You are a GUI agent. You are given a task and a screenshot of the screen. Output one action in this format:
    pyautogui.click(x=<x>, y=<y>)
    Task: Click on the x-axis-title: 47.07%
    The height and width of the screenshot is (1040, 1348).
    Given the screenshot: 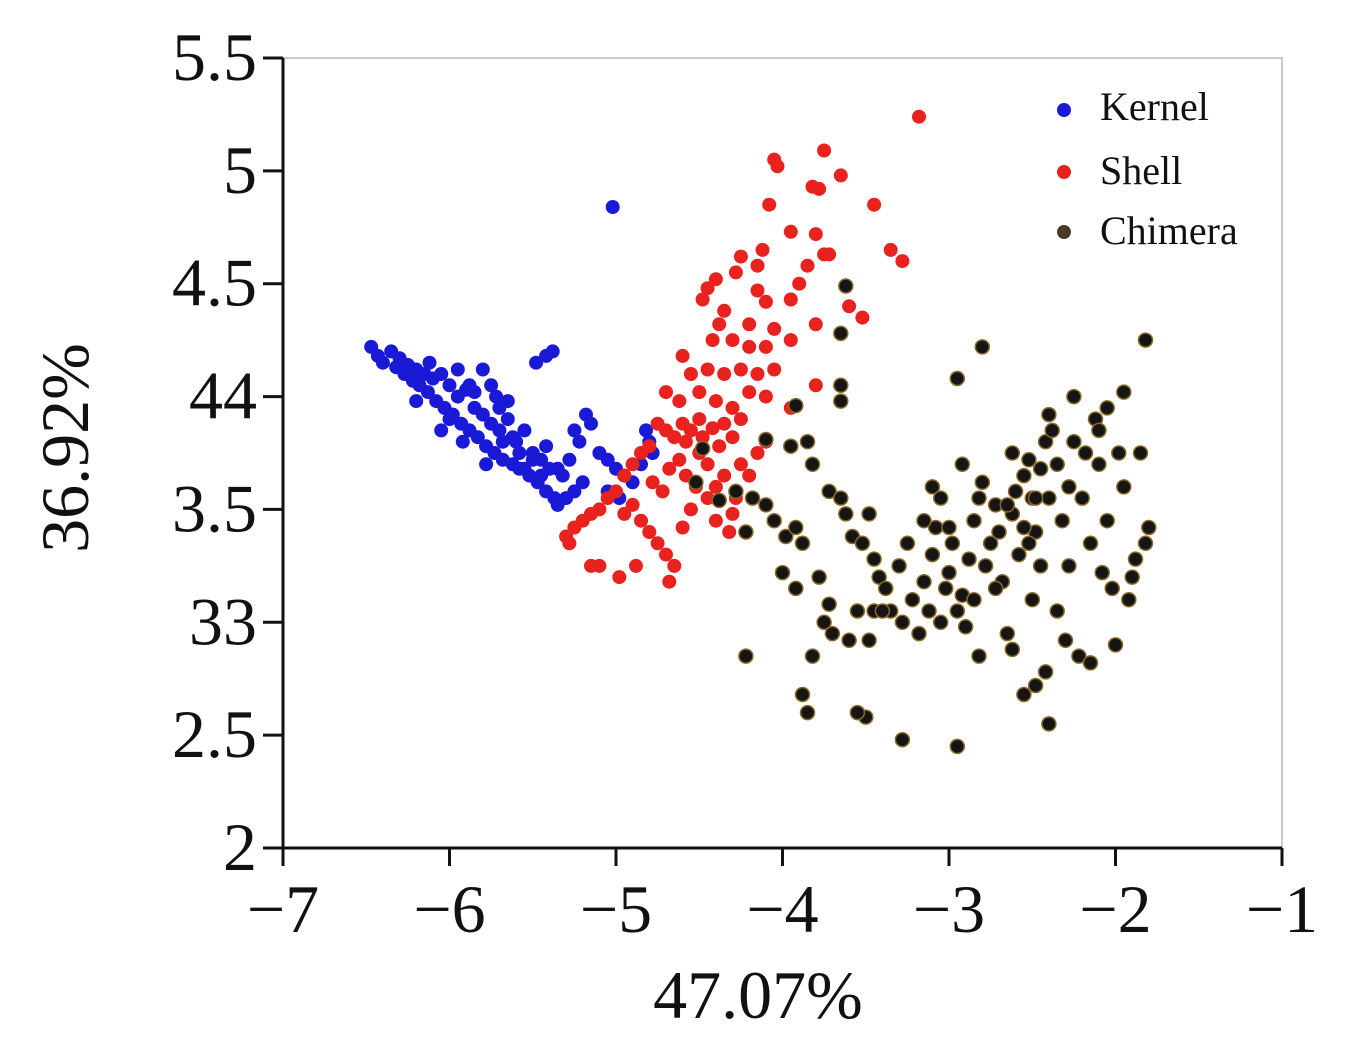 What is the action you would take?
    pyautogui.click(x=758, y=995)
    